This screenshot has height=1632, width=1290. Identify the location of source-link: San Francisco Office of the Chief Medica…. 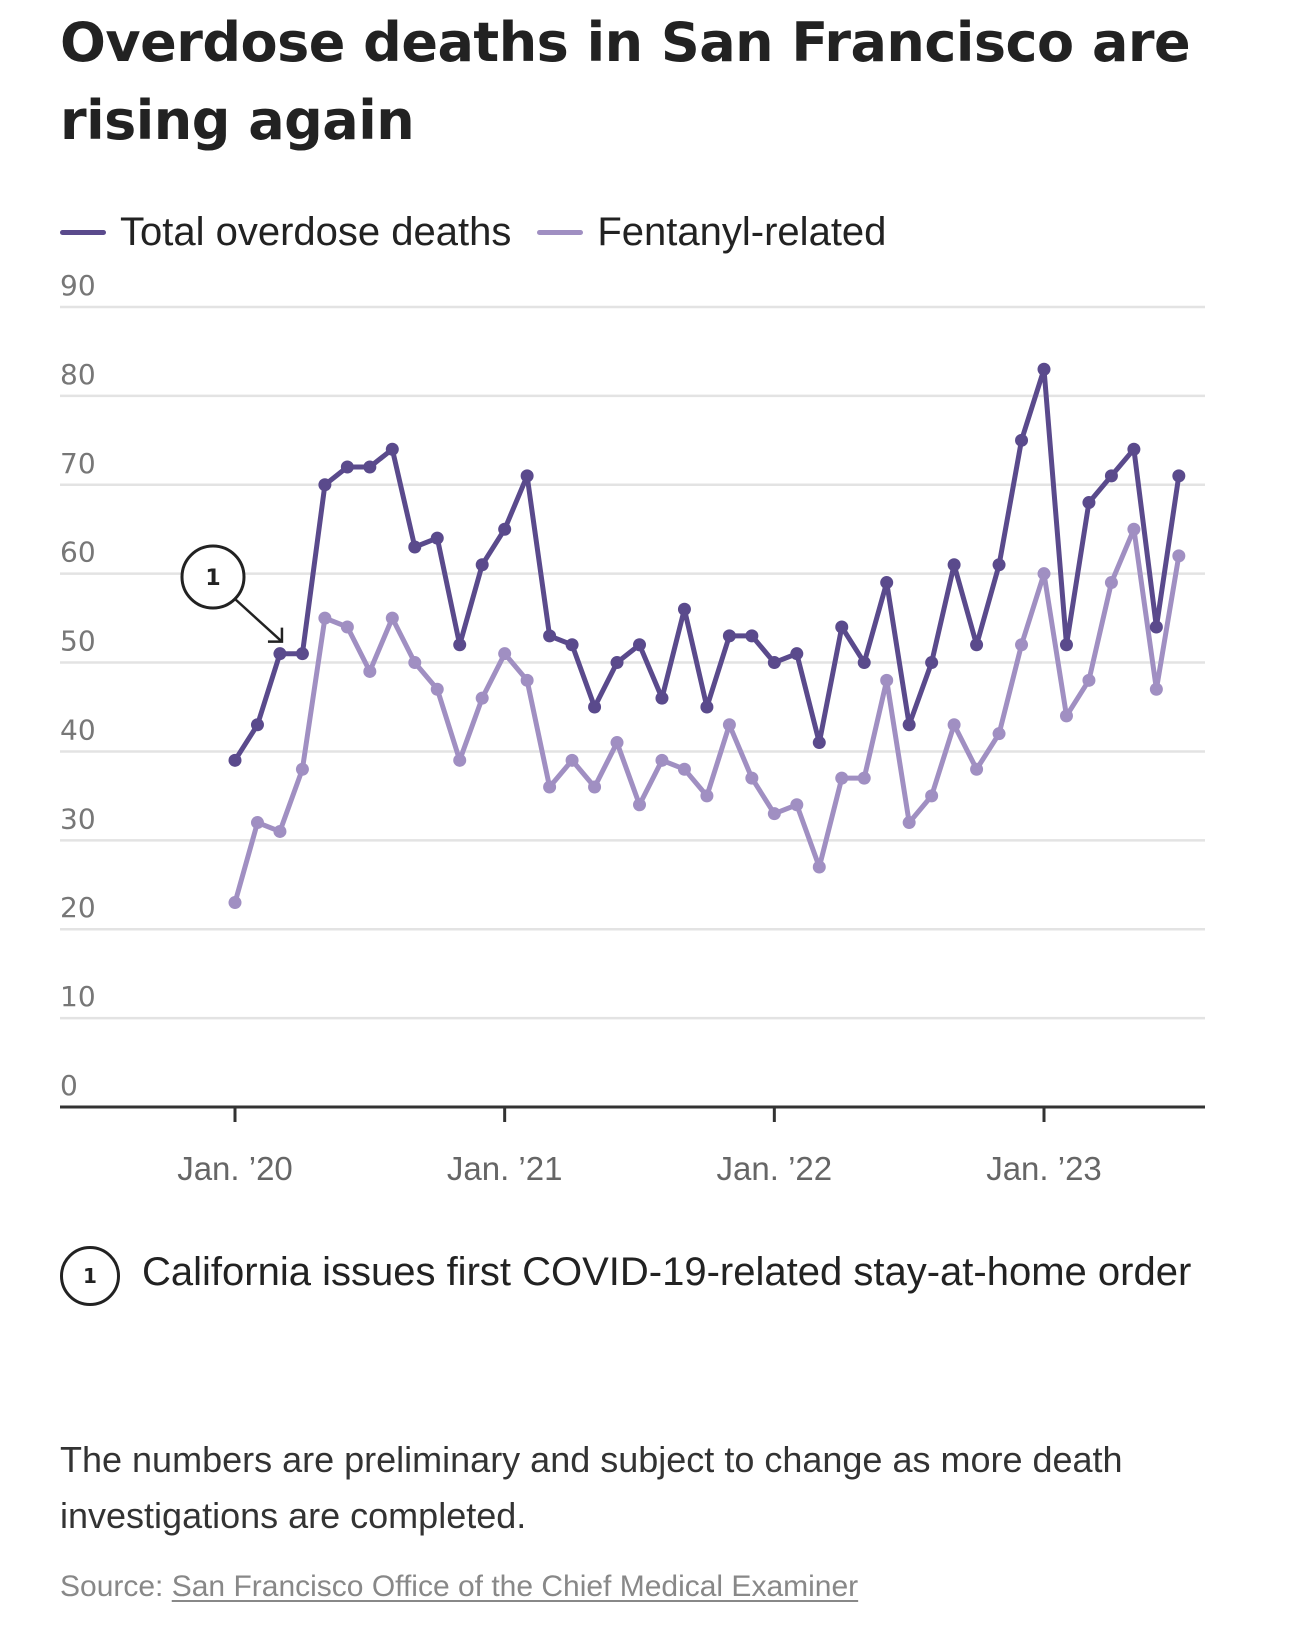
(515, 1586).